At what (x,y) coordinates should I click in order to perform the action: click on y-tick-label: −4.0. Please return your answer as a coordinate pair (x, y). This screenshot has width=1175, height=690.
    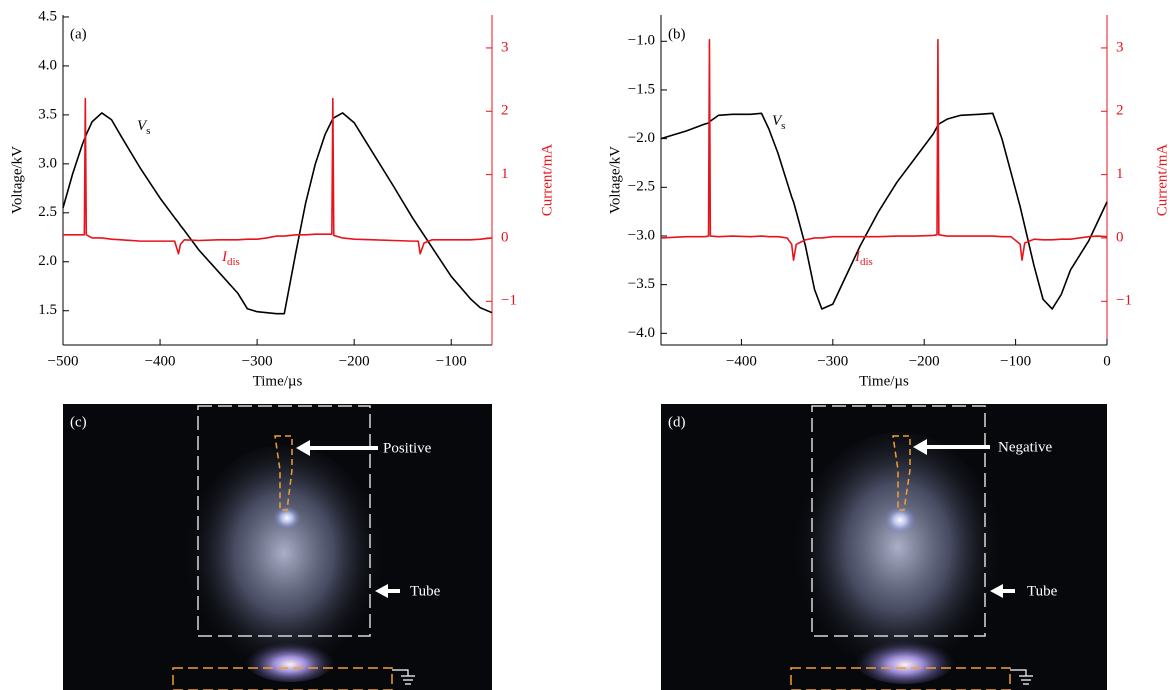
    Looking at the image, I should click on (641, 333).